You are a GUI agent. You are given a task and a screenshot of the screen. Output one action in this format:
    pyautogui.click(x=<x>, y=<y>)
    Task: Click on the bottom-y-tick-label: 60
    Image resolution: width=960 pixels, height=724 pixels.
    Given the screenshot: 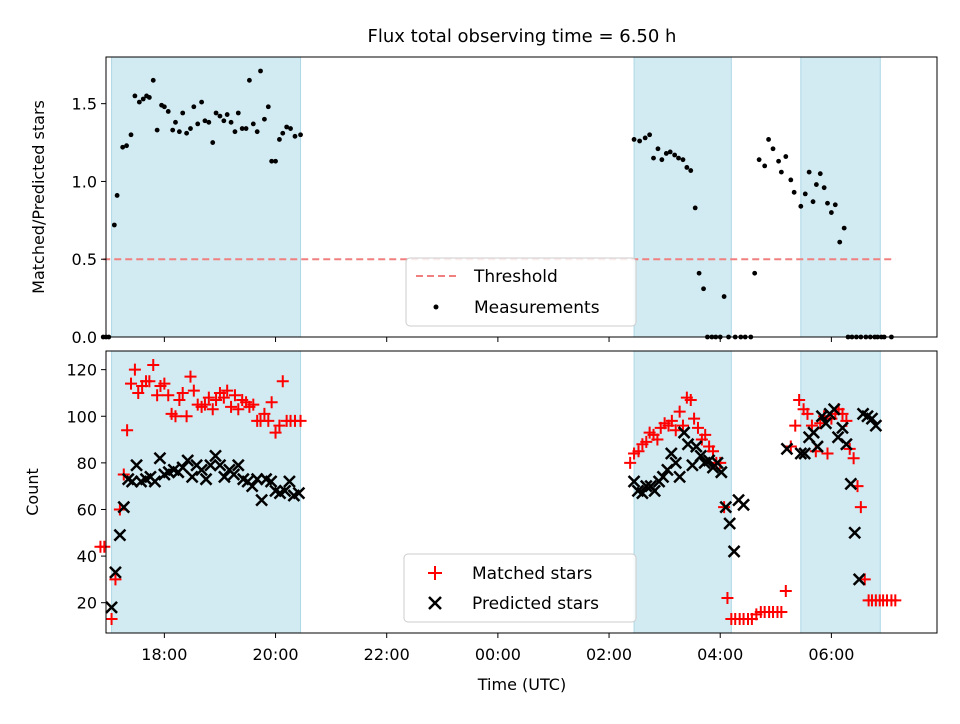 What is the action you would take?
    pyautogui.click(x=87, y=509)
    